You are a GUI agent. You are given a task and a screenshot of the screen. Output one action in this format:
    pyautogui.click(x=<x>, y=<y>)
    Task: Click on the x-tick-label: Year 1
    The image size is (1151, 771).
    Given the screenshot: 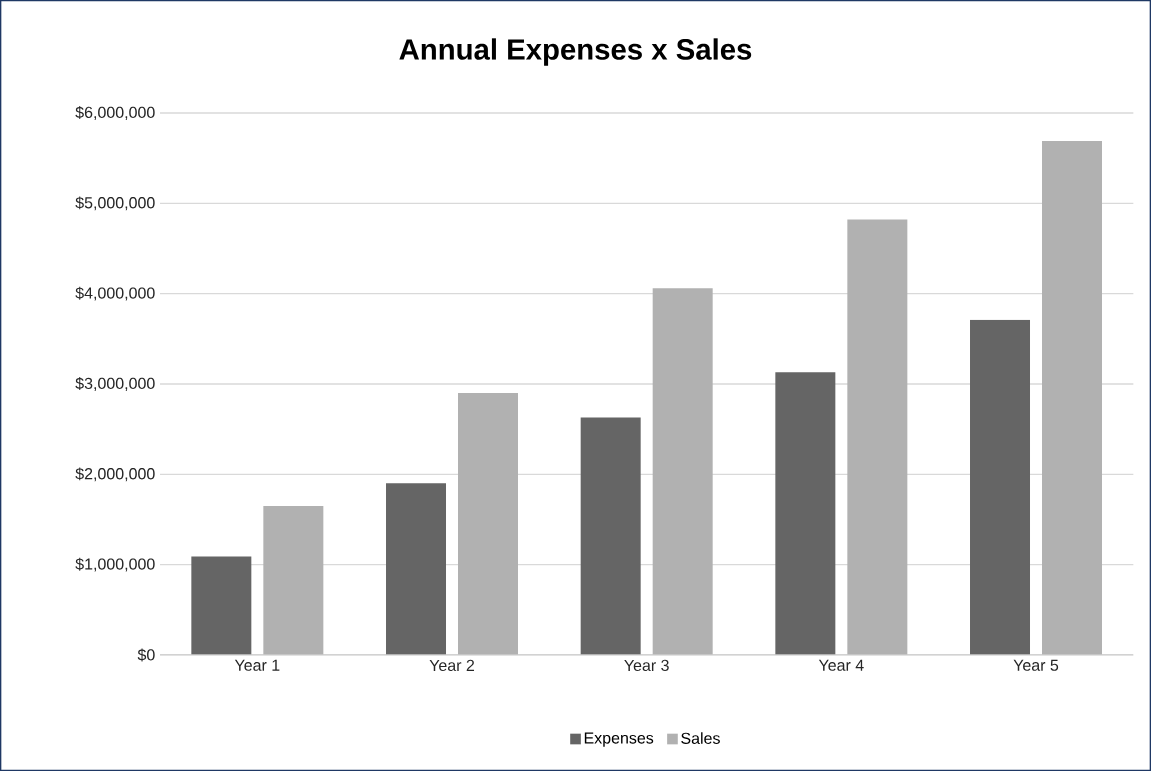 What is the action you would take?
    pyautogui.click(x=257, y=665)
    